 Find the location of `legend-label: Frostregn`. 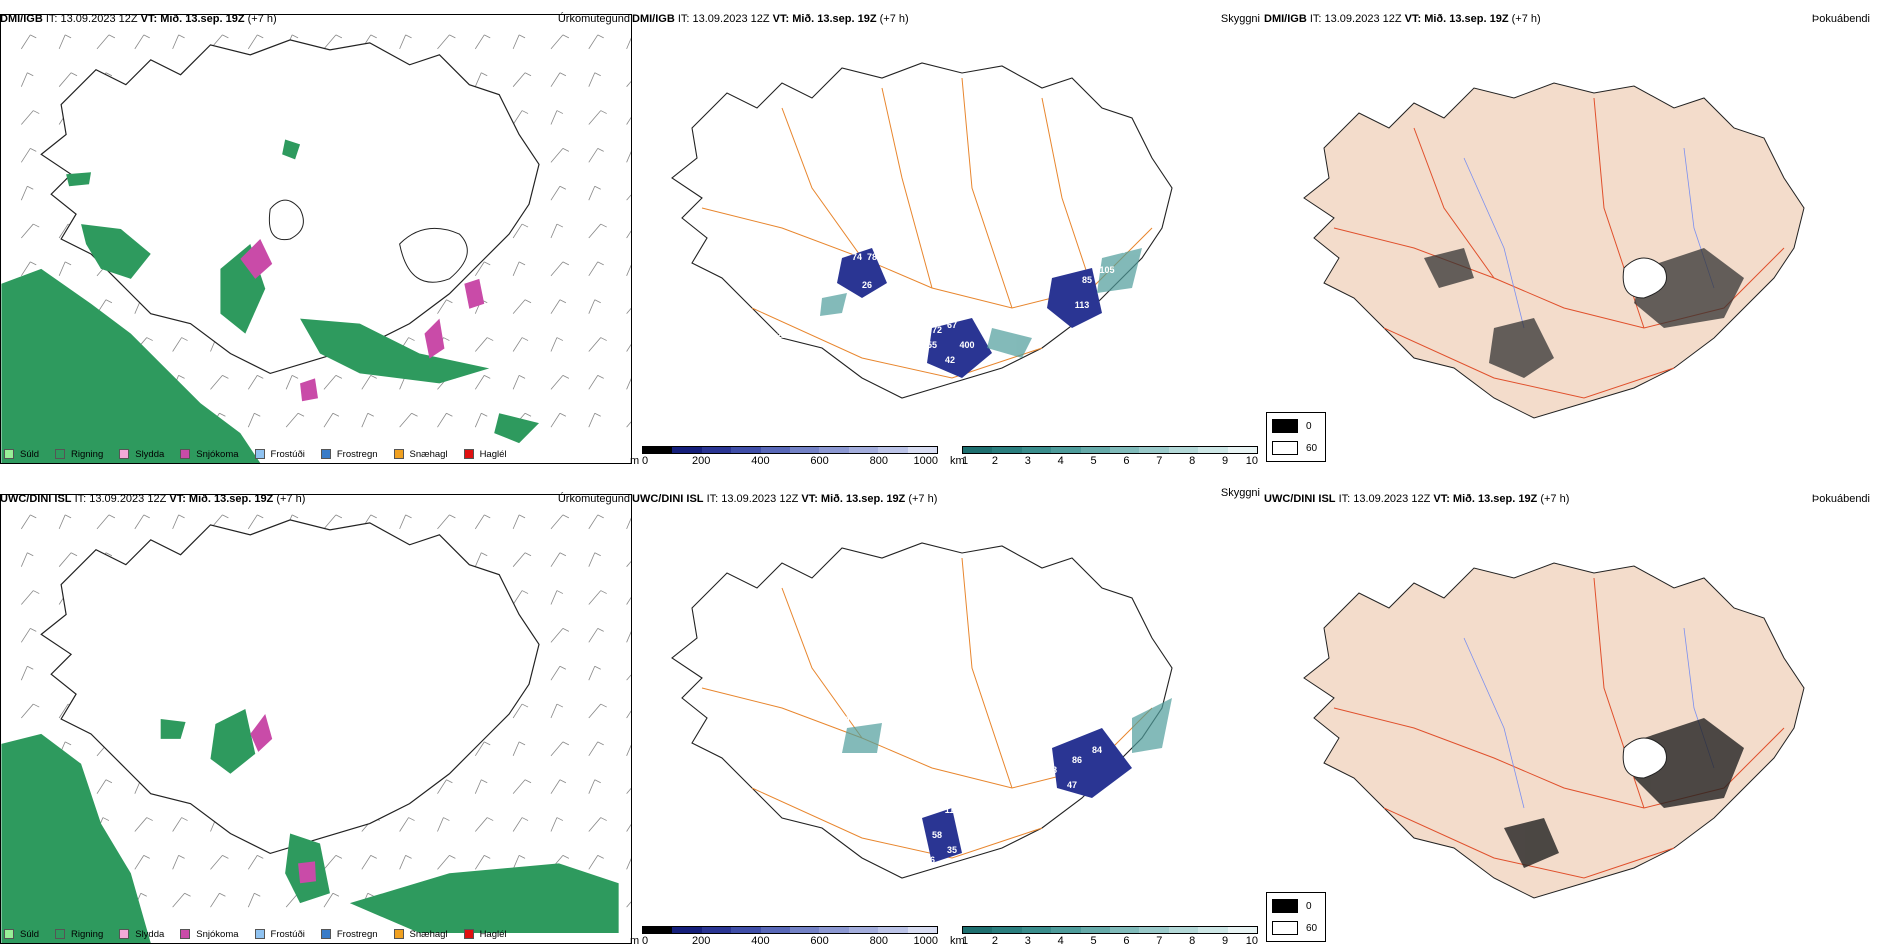

legend-label: Frostregn is located at coordinates (357, 934).